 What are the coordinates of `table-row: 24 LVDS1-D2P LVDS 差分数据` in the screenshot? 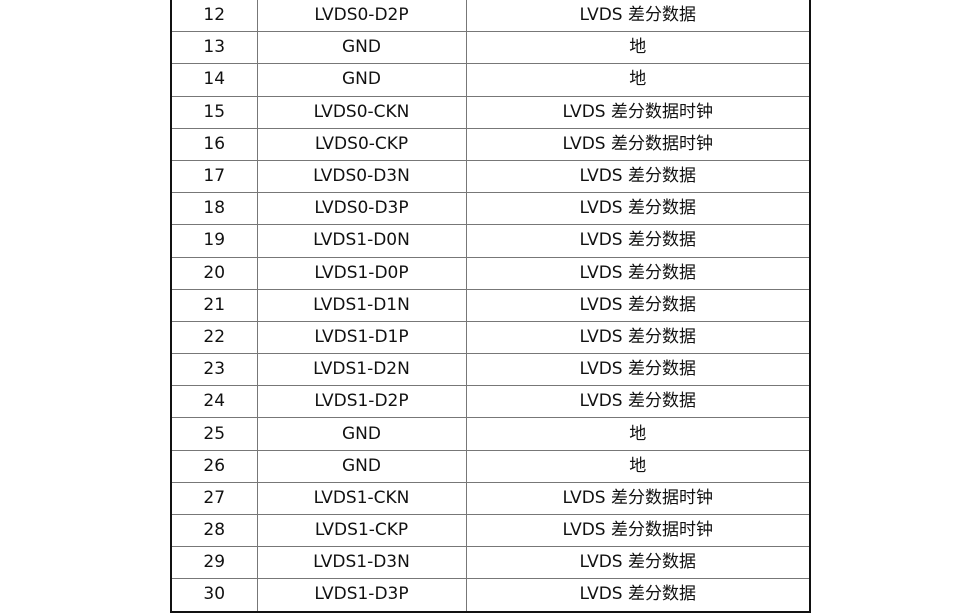 It's located at (490, 402).